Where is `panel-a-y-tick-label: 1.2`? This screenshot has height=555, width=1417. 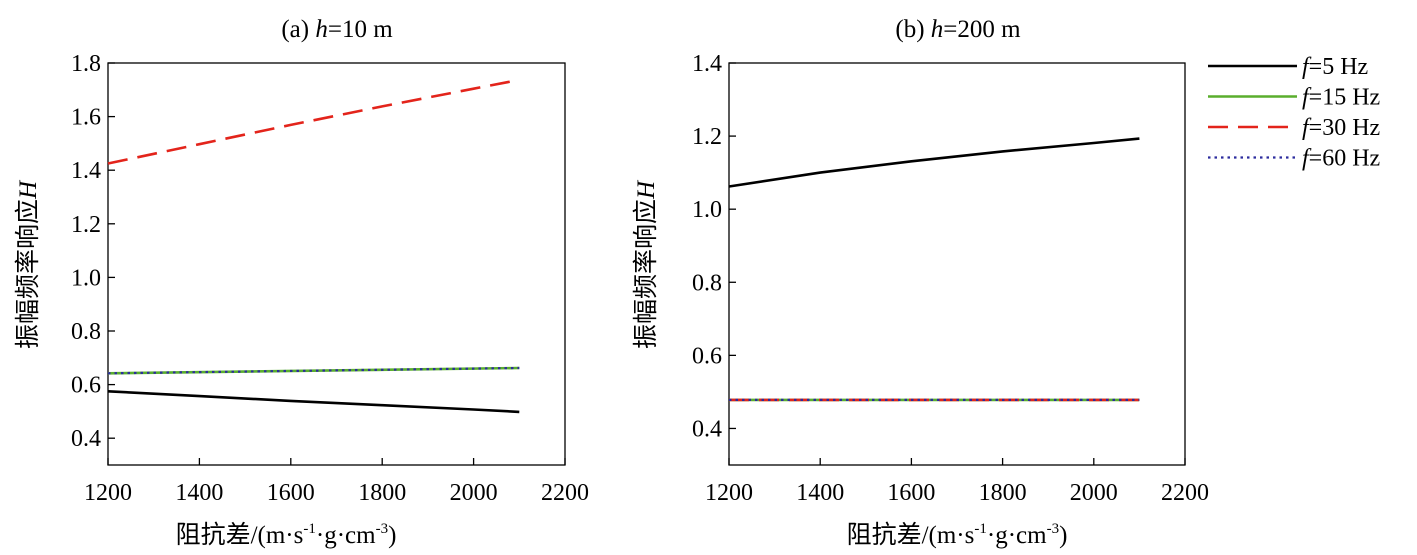
panel-a-y-tick-label: 1.2 is located at coordinates (86, 225).